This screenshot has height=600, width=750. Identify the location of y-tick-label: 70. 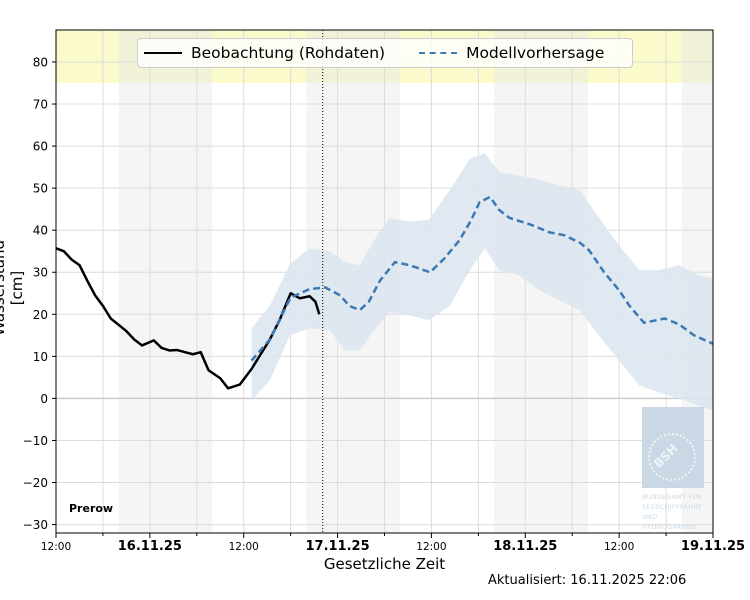
(40, 105).